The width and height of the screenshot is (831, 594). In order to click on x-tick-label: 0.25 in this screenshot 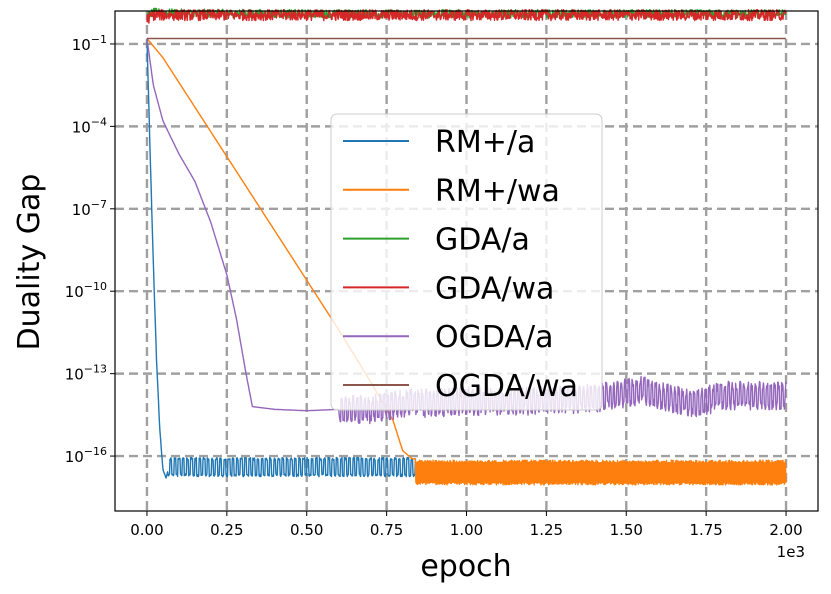, I will do `click(226, 530)`.